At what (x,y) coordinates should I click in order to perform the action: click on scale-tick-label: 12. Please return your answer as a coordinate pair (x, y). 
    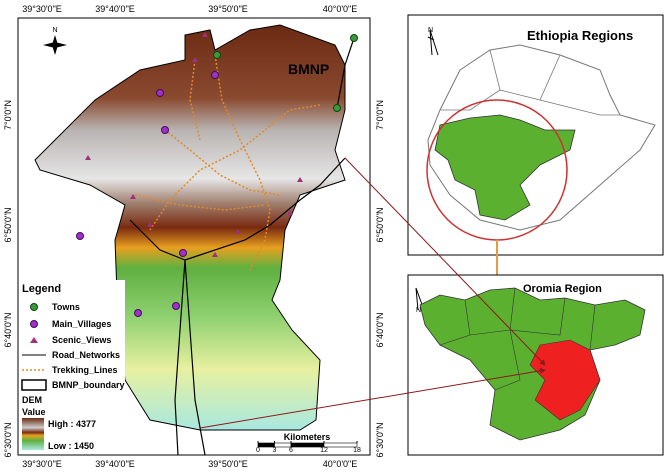
    Looking at the image, I should click on (324, 450).